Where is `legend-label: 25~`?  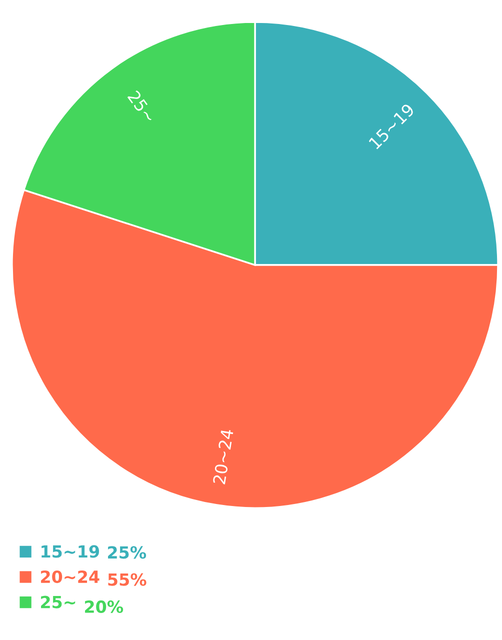 legend-label: 25~ is located at coordinates (58, 602).